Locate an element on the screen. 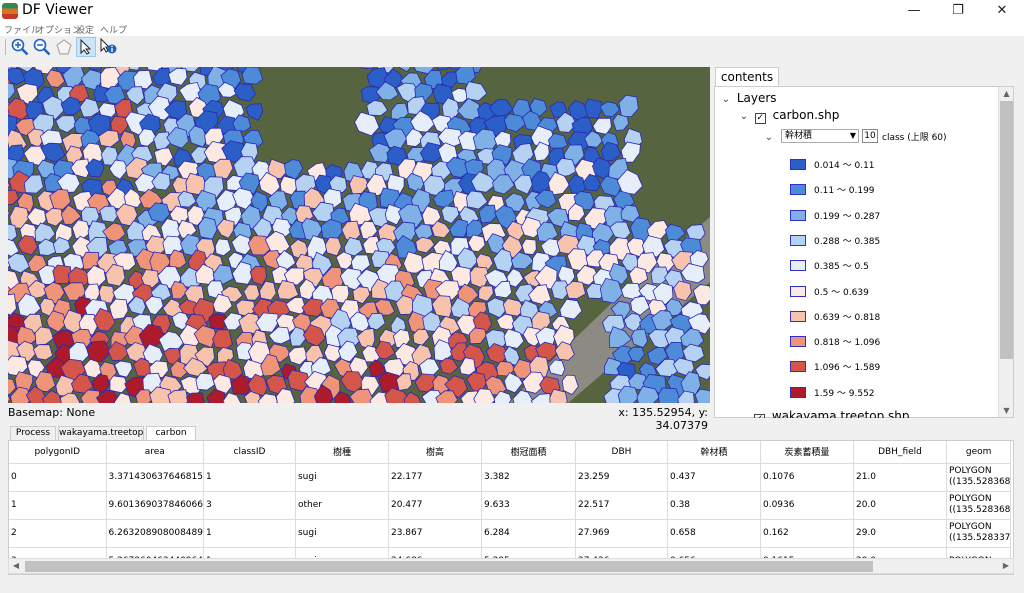 This screenshot has height=593, width=1024. layer-treetop: ✓ wakayama.treetop.shp is located at coordinates (832, 413).